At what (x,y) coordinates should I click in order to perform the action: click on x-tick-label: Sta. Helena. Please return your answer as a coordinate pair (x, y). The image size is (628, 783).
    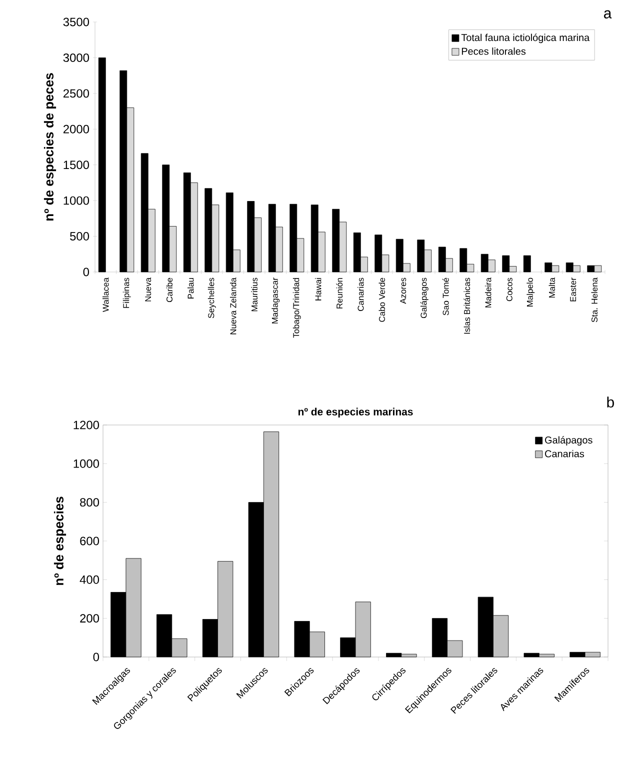
    Looking at the image, I should click on (594, 300).